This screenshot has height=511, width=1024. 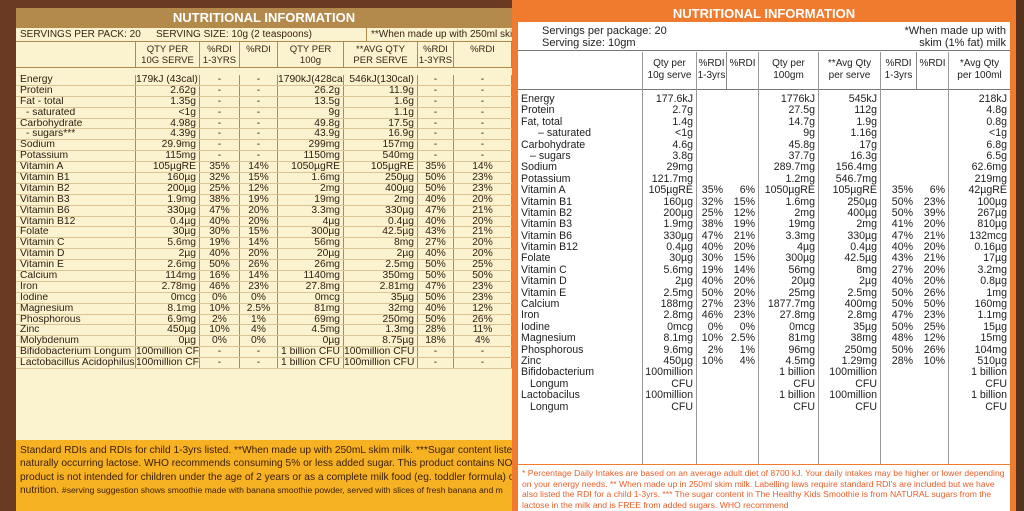 I want to click on nutrient-value: 1150mg, so click(x=311, y=156).